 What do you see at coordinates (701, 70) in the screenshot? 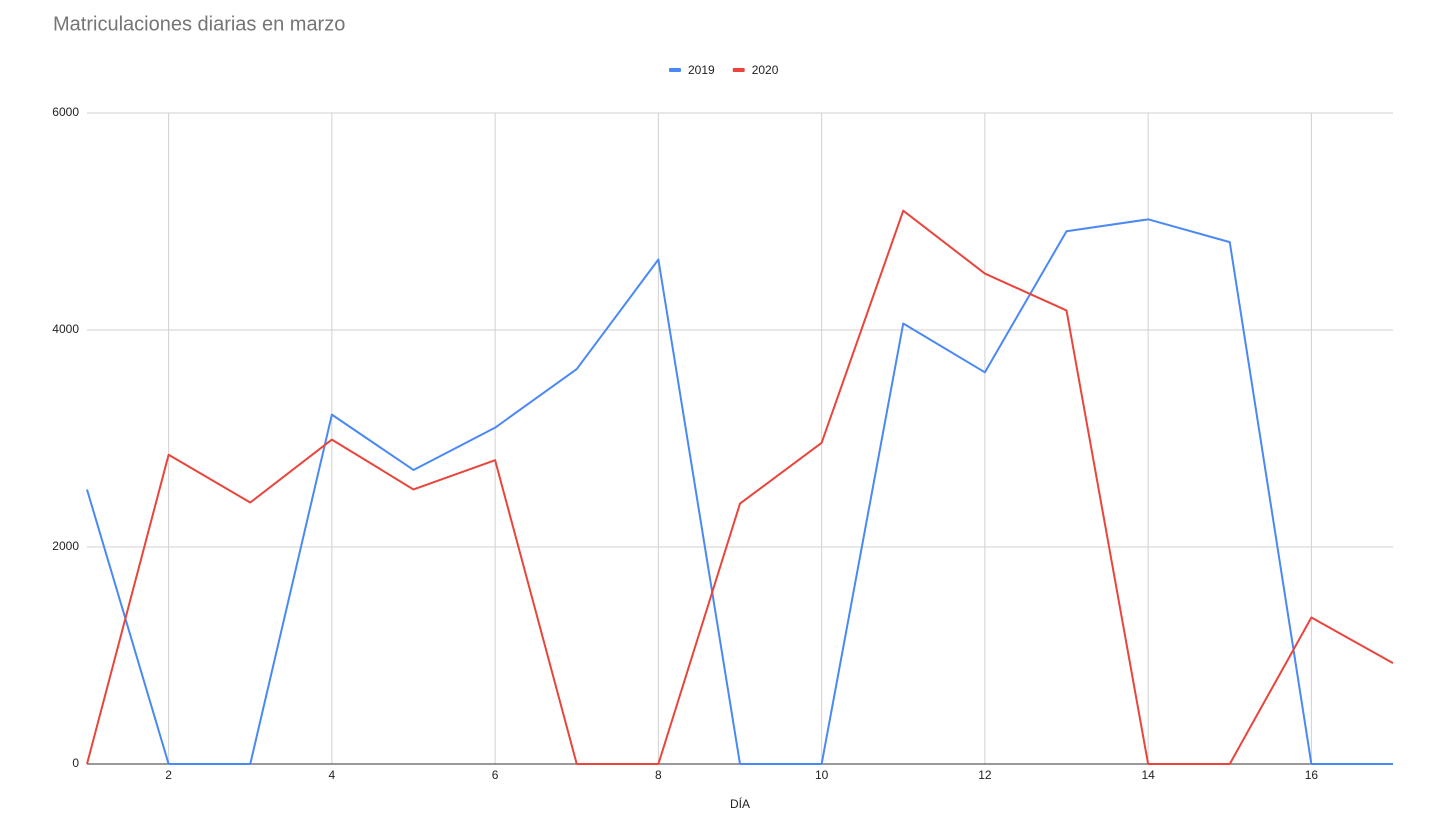
I see `legend-label: 2019` at bounding box center [701, 70].